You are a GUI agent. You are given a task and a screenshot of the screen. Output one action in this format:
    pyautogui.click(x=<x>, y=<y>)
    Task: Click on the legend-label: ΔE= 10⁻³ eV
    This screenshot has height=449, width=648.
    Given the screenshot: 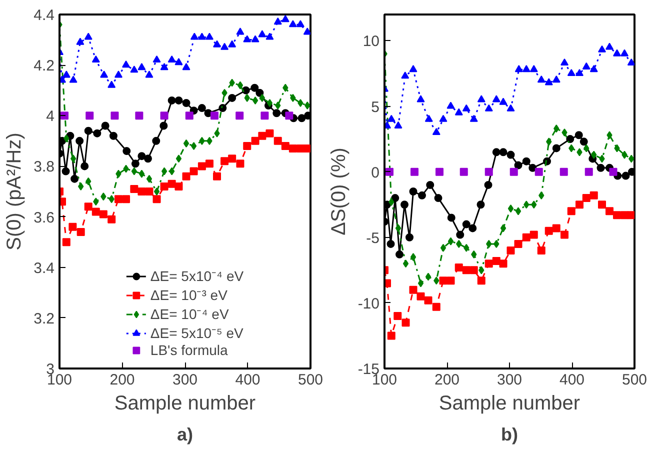 What is the action you would take?
    pyautogui.click(x=189, y=295)
    